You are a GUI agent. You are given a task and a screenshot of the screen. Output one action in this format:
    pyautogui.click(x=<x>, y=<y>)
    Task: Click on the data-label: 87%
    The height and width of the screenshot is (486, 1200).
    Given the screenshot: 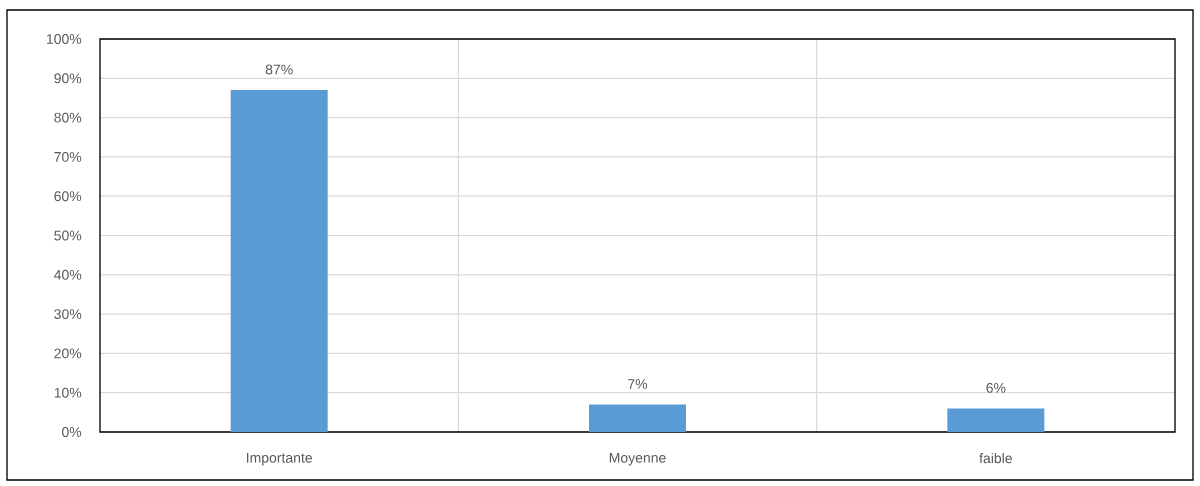 What is the action you would take?
    pyautogui.click(x=279, y=69)
    